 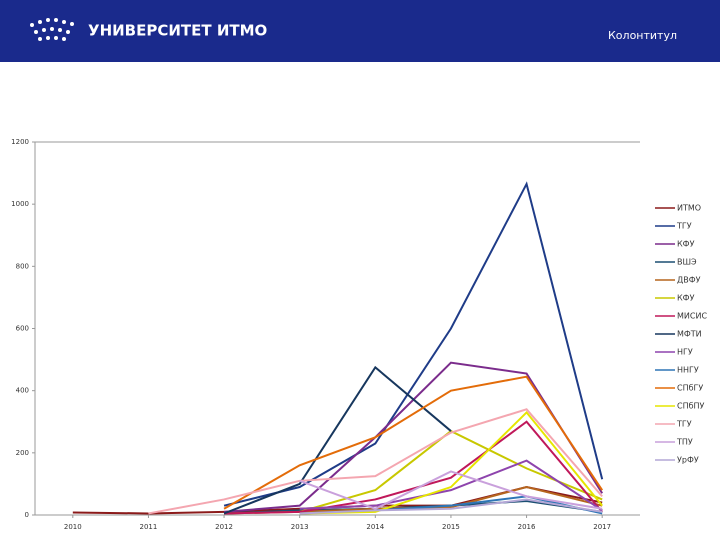 I want to click on x-tick-label: 2010, so click(x=73, y=527).